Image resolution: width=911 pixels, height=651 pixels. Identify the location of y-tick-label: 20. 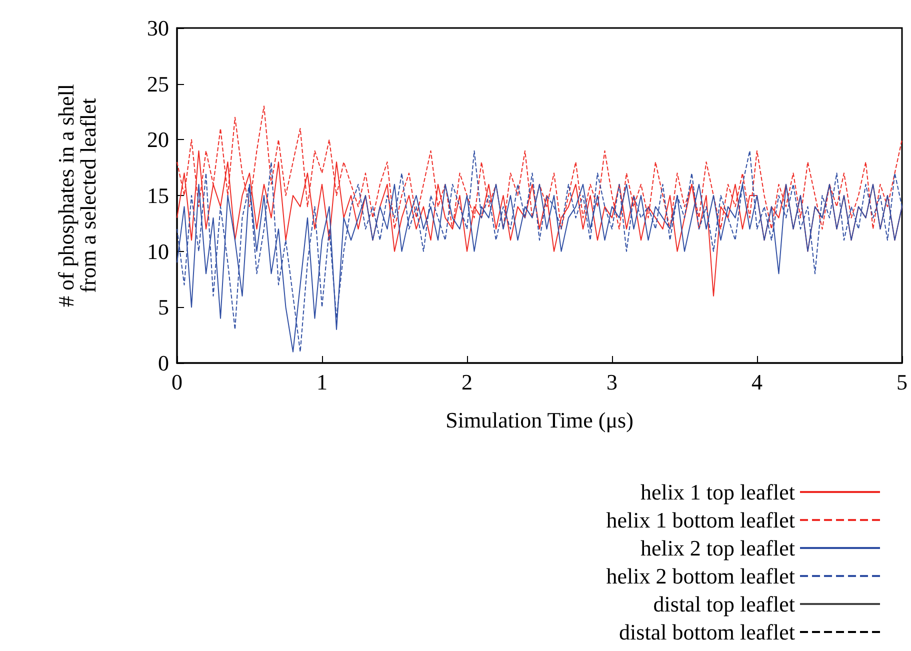
(158, 139).